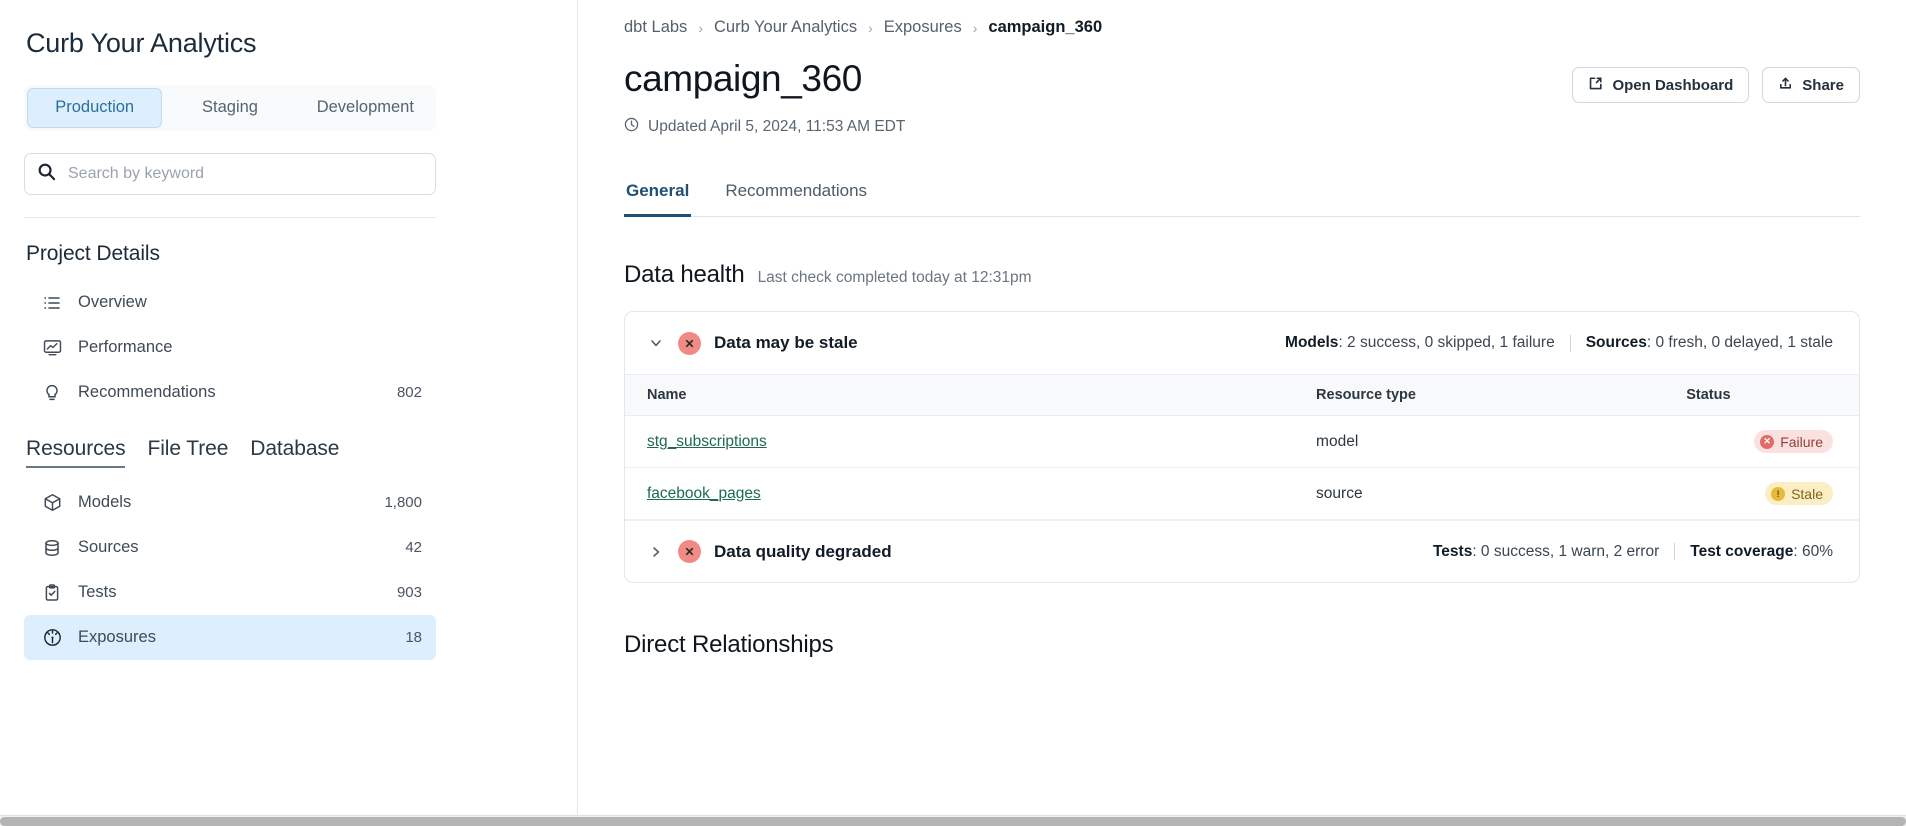 This screenshot has height=826, width=1906. I want to click on meta-models-value: : 2 success, 0 skipped, 1 failure, so click(1446, 342).